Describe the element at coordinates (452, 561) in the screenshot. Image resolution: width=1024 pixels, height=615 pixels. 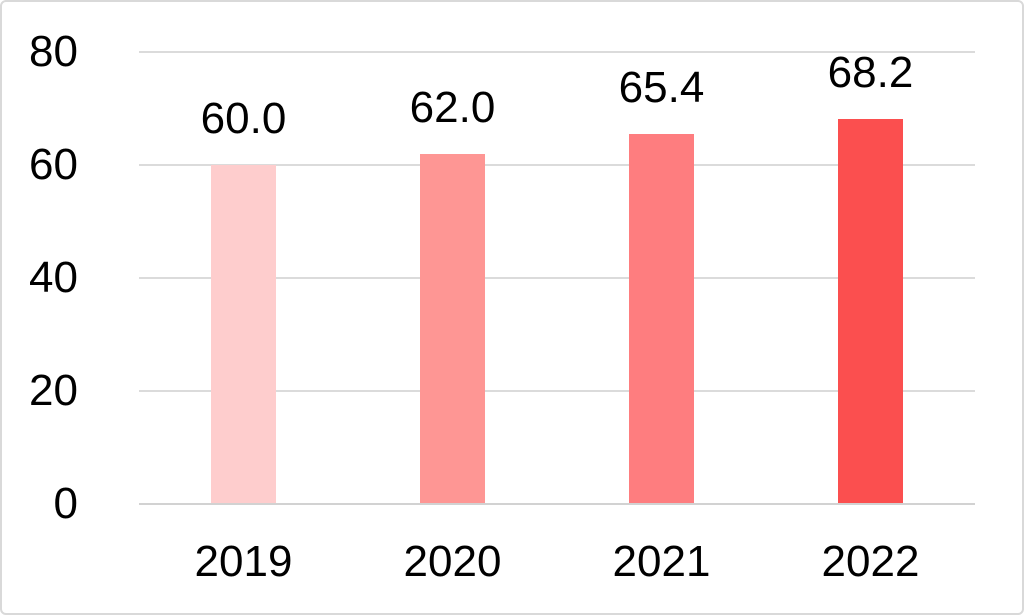
I see `category-label-2020: 2020` at that location.